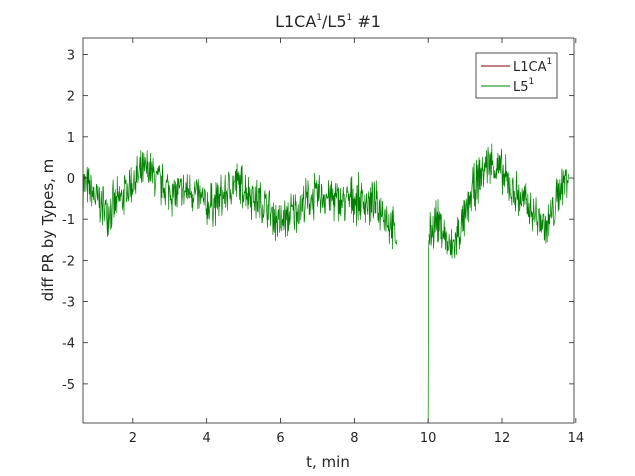  Describe the element at coordinates (502, 438) in the screenshot. I see `x-tick-label: 12` at that location.